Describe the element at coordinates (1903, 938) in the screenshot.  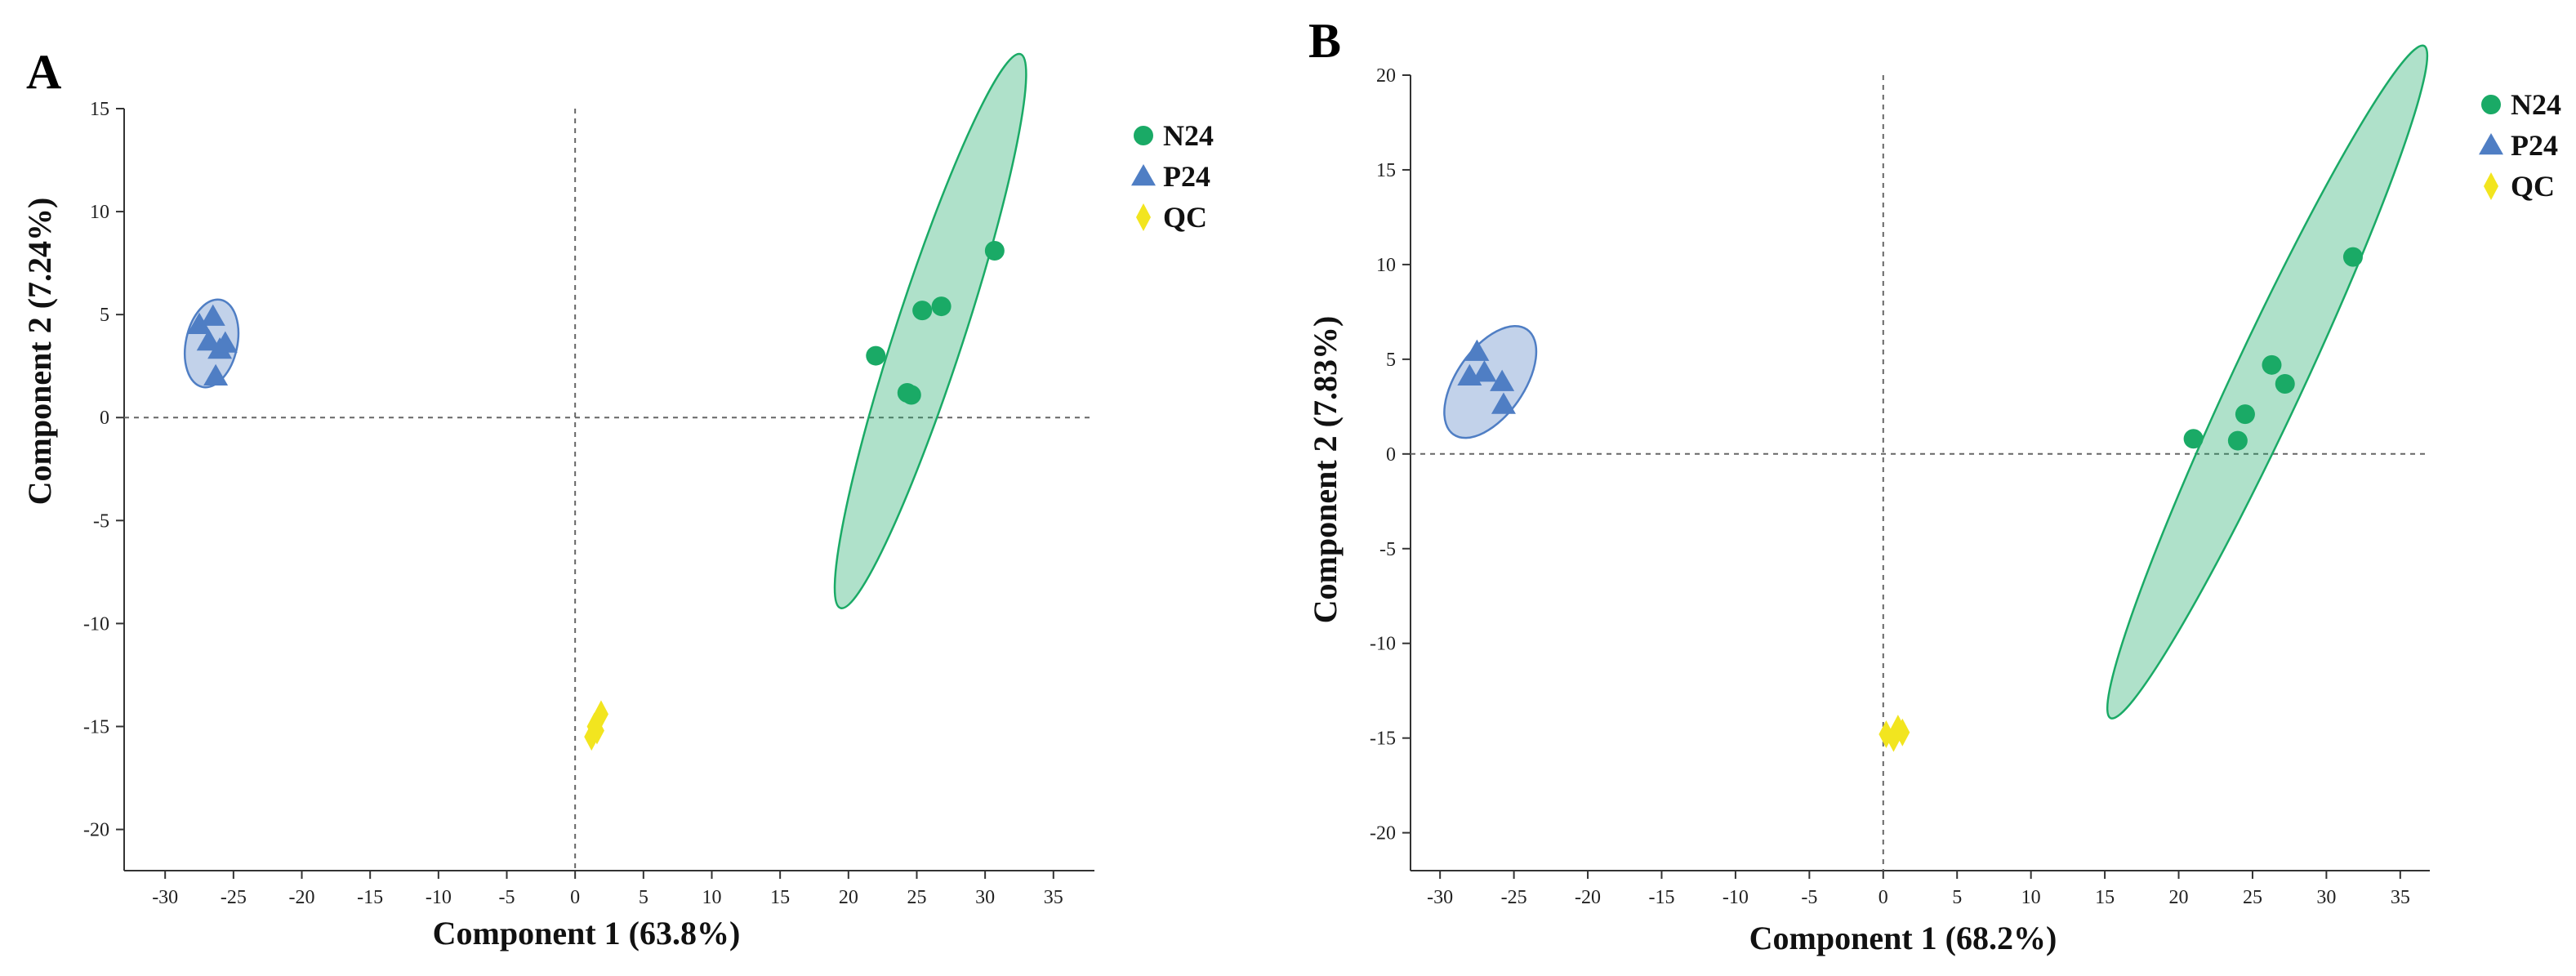
I see `x-axis-title: Component 1 (68.2%)` at that location.